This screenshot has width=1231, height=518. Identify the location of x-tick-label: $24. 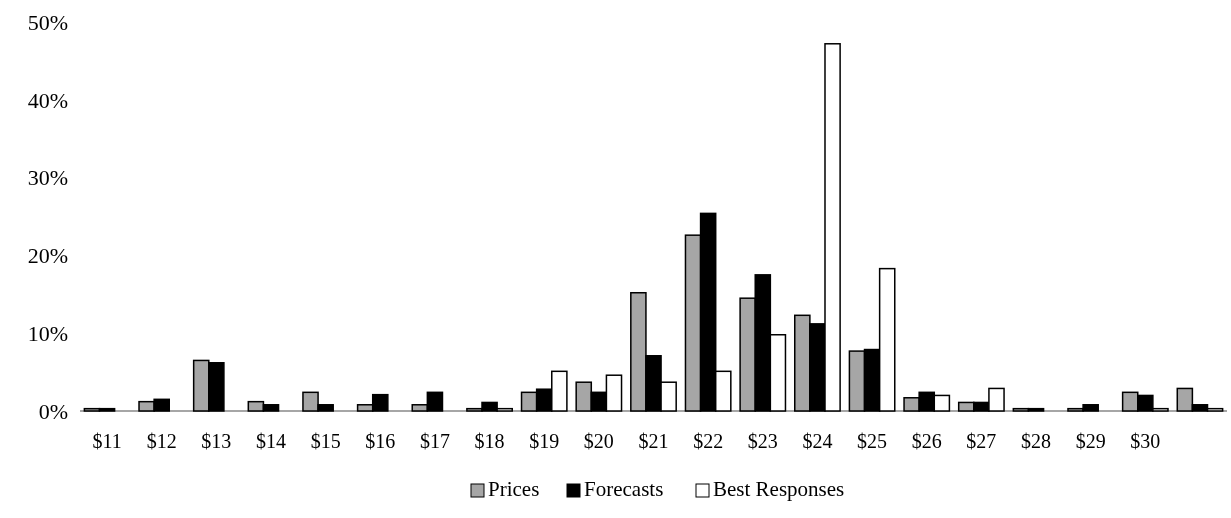
(817, 441).